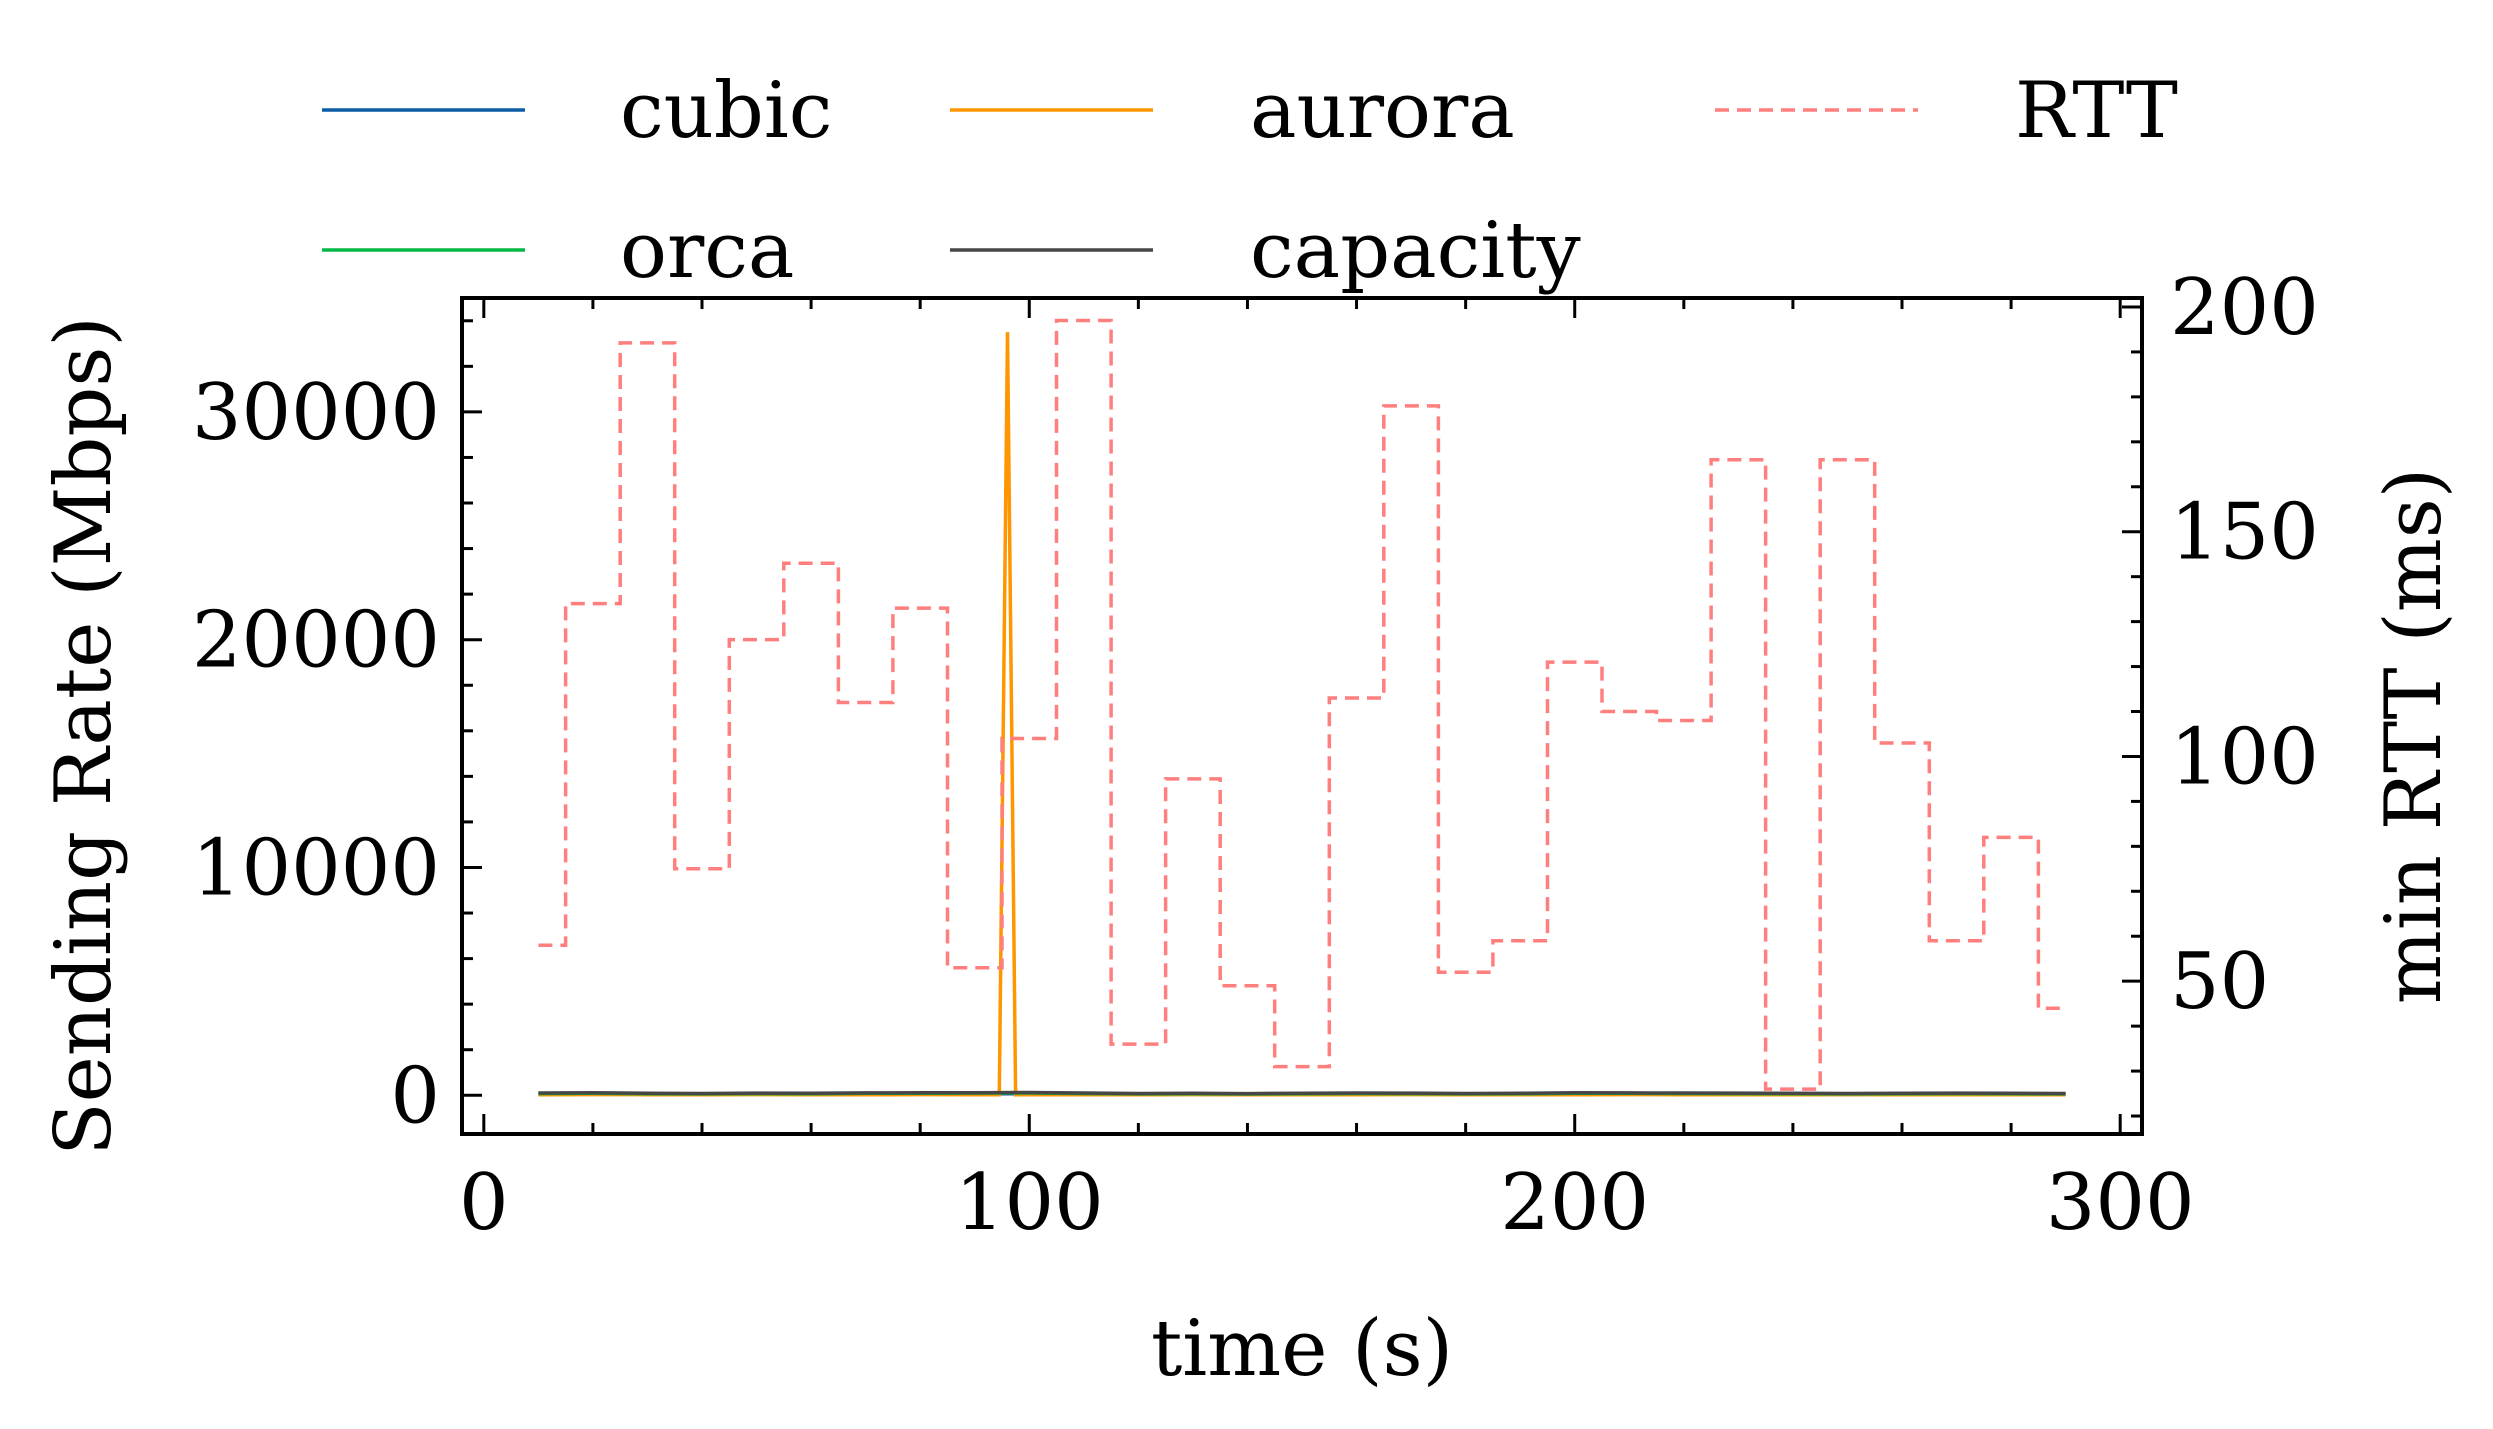 The image size is (2493, 1429). What do you see at coordinates (316, 868) in the screenshot?
I see `y-tick-label: 10000` at bounding box center [316, 868].